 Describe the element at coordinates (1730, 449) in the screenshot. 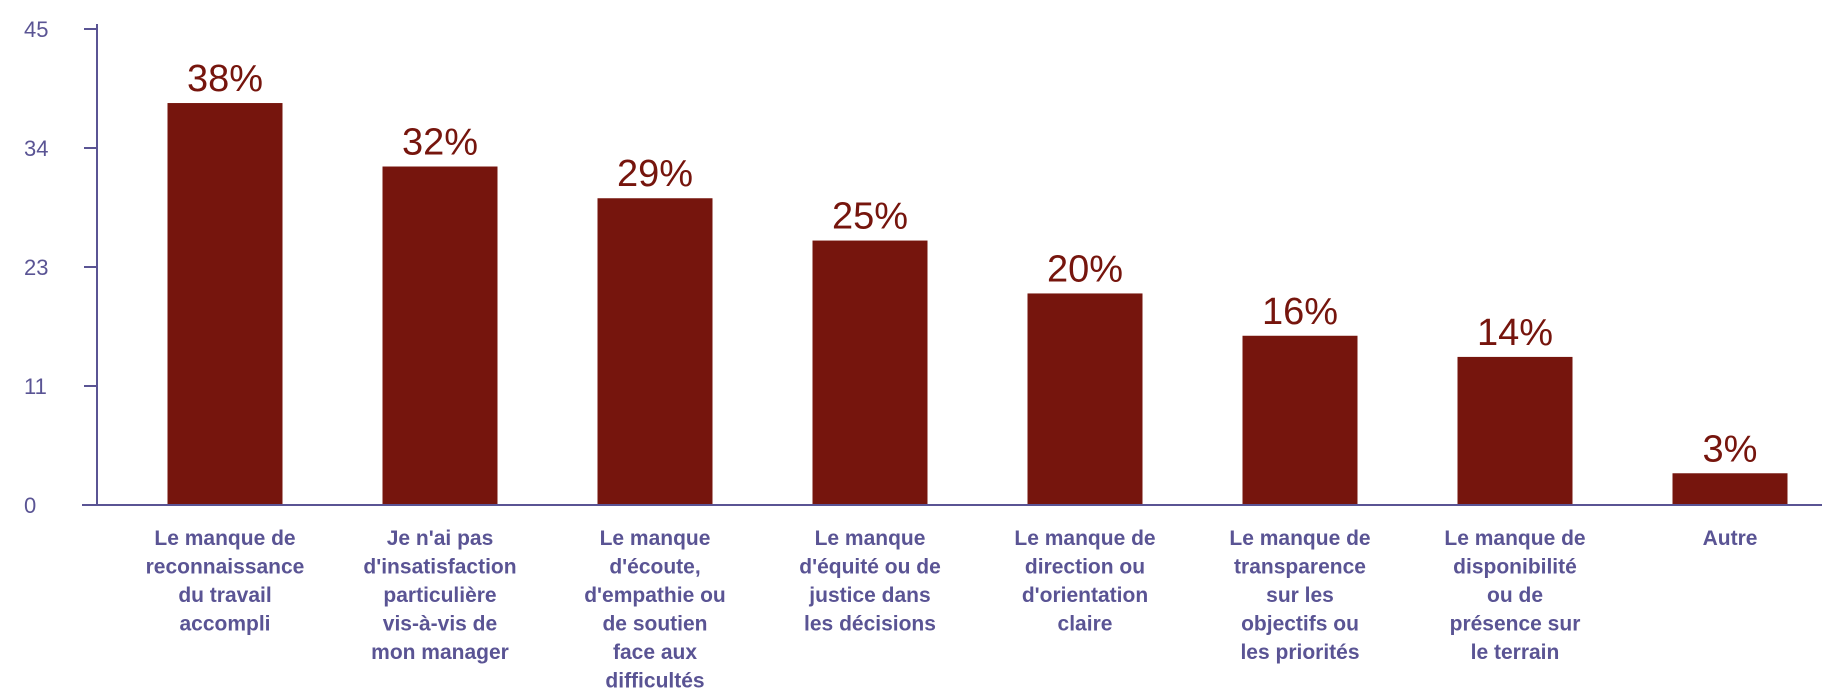

I see `value-label: 3%` at that location.